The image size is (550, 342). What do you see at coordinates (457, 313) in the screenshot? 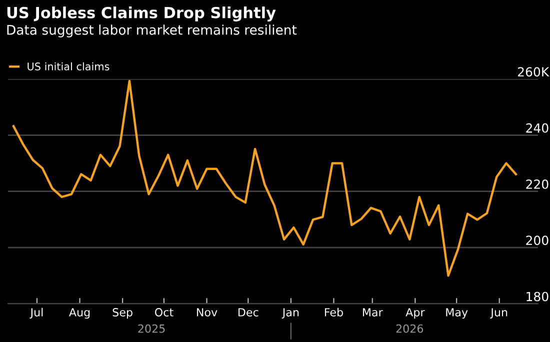
I see `x-tick-label: May` at bounding box center [457, 313].